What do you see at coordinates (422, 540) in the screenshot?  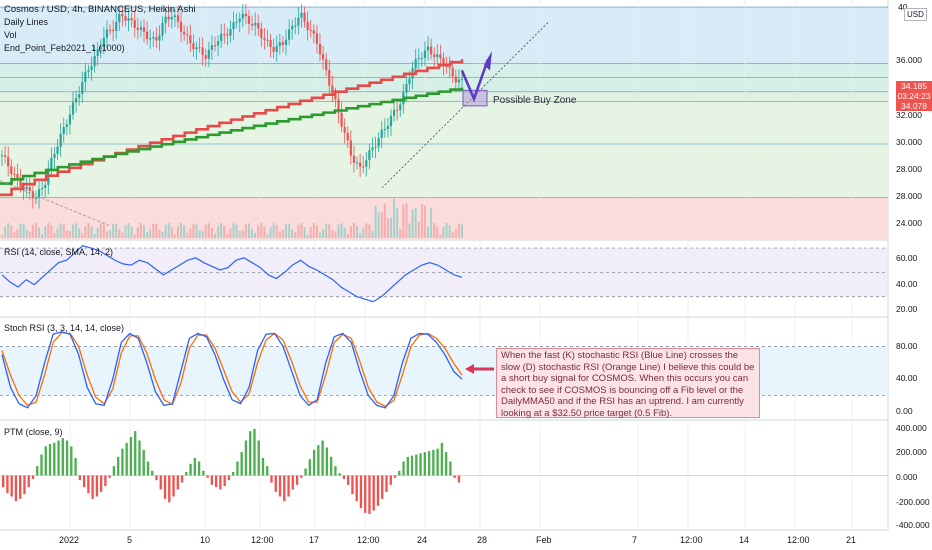 I see `time-tick: 24` at bounding box center [422, 540].